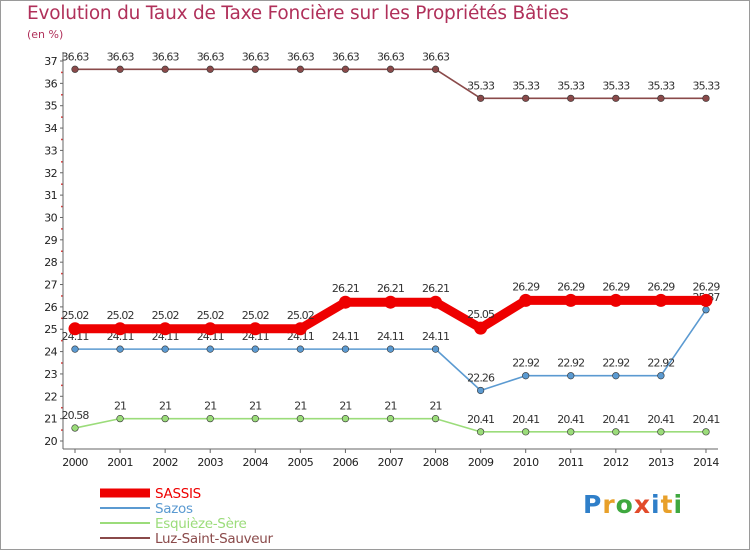 This screenshot has height=550, width=750. Describe the element at coordinates (660, 363) in the screenshot. I see `data-label: 22.92` at that location.